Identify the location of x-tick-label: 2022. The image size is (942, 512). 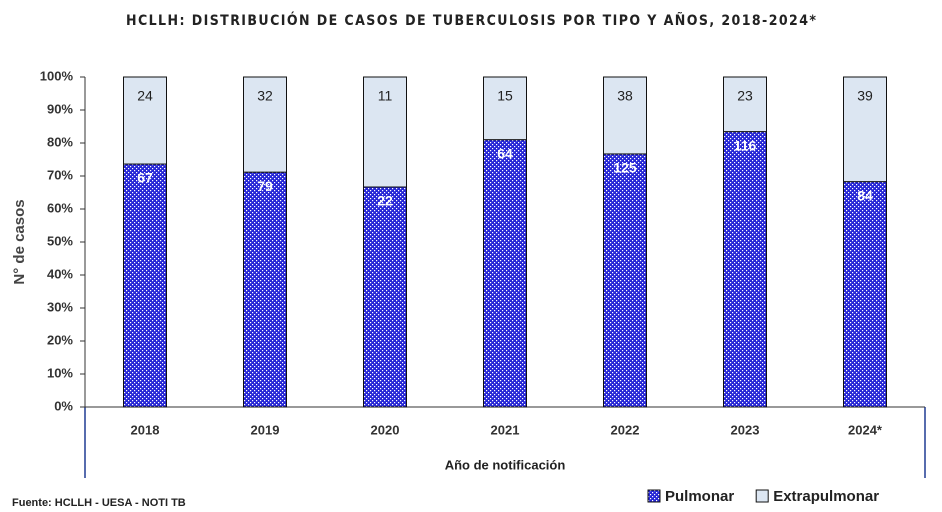
(625, 429).